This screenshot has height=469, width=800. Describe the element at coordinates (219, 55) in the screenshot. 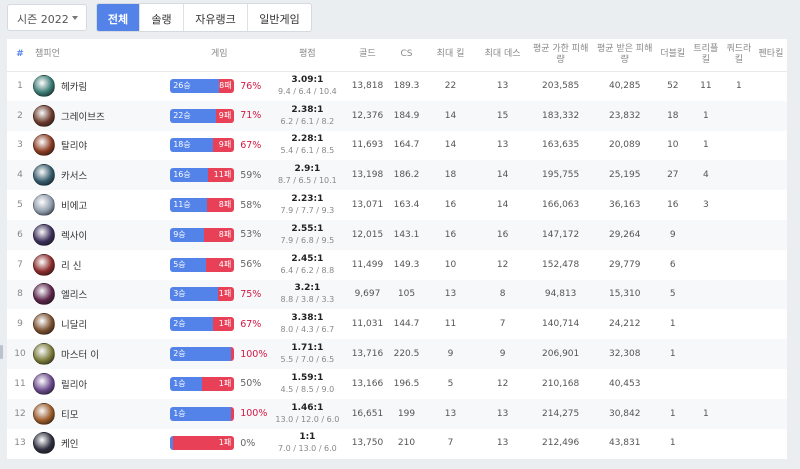

I see `header-games: 게임` at that location.